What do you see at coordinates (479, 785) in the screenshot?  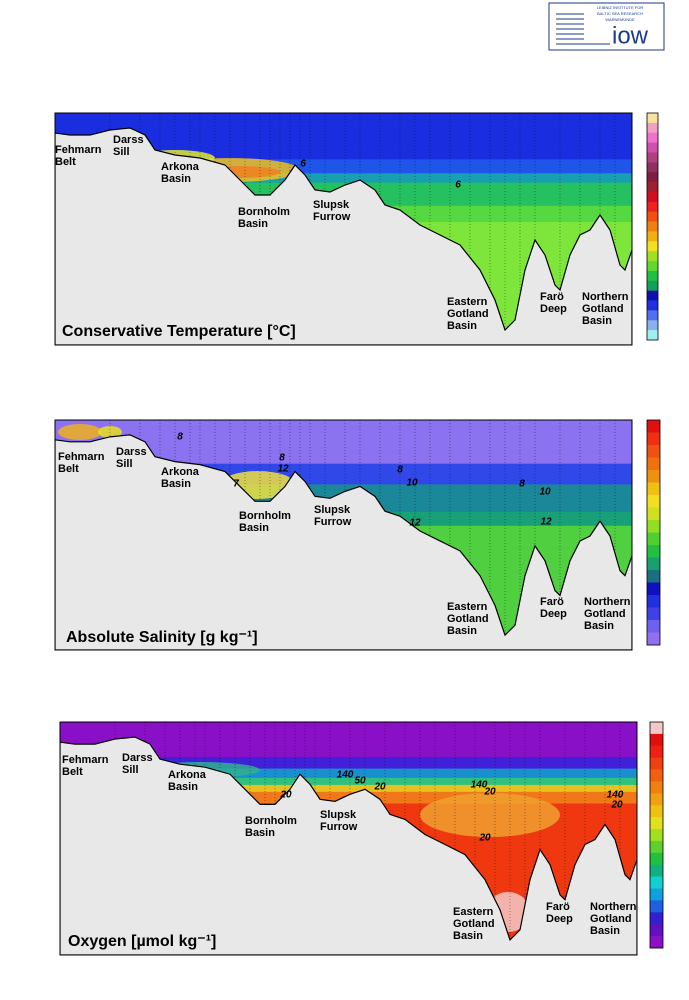 I see `contour-label: 140` at bounding box center [479, 785].